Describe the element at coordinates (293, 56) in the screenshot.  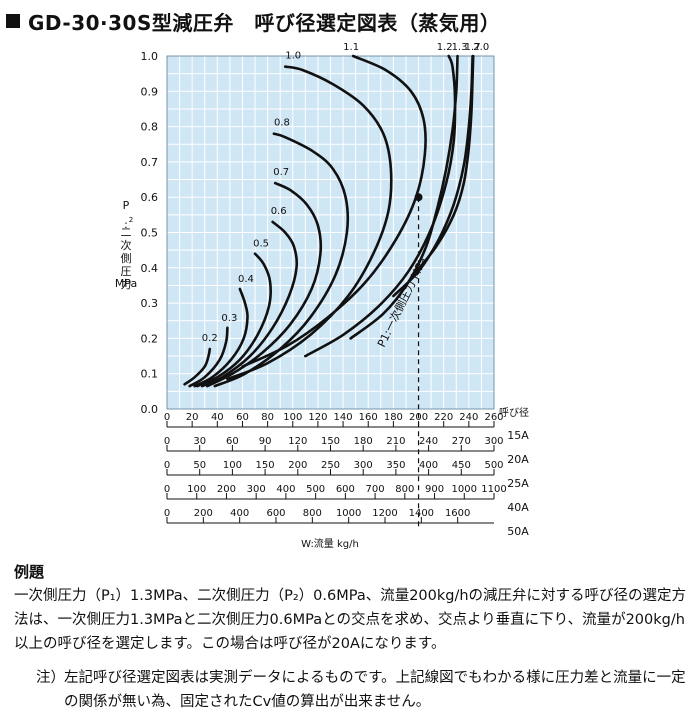
I see `series-label: 1.0` at that location.